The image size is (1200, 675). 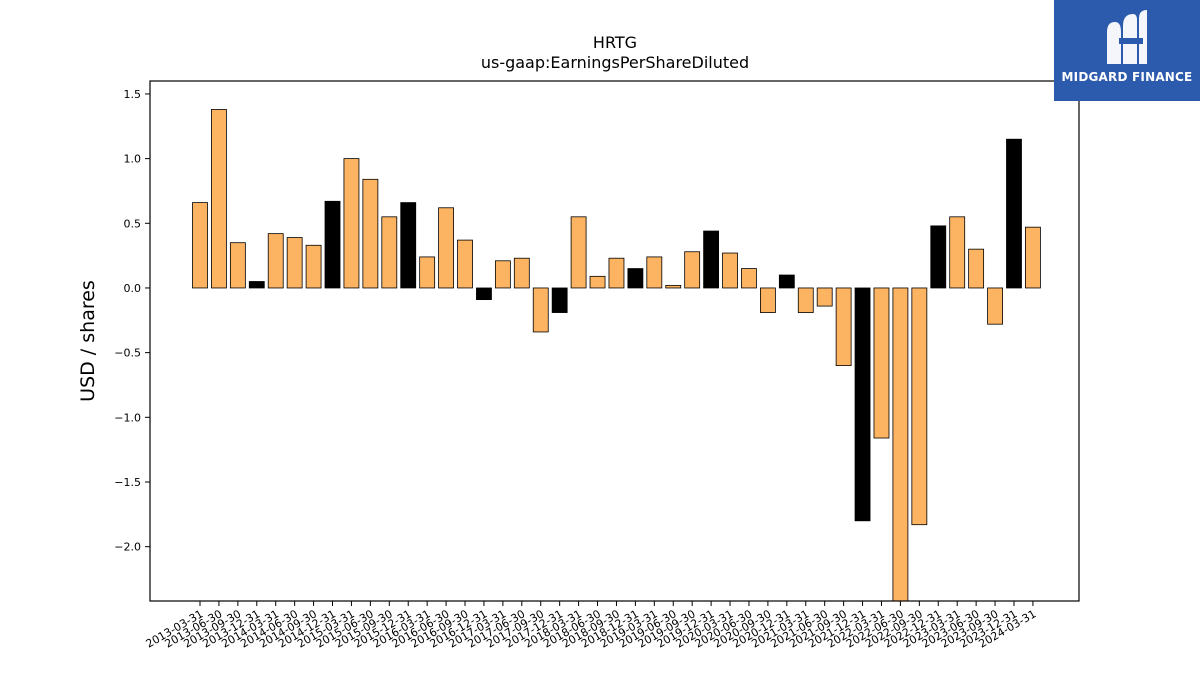 I want to click on midgard-mi-monogram-icon, so click(x=1127, y=37).